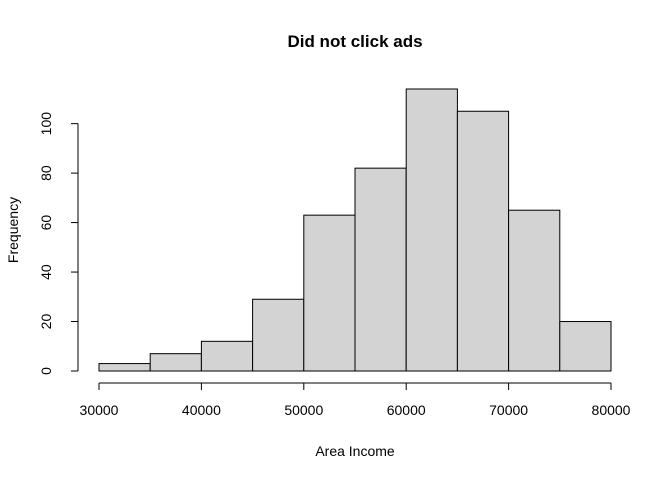 This screenshot has height=480, width=672. What do you see at coordinates (303, 410) in the screenshot?
I see `x-tick-label: 50000` at bounding box center [303, 410].